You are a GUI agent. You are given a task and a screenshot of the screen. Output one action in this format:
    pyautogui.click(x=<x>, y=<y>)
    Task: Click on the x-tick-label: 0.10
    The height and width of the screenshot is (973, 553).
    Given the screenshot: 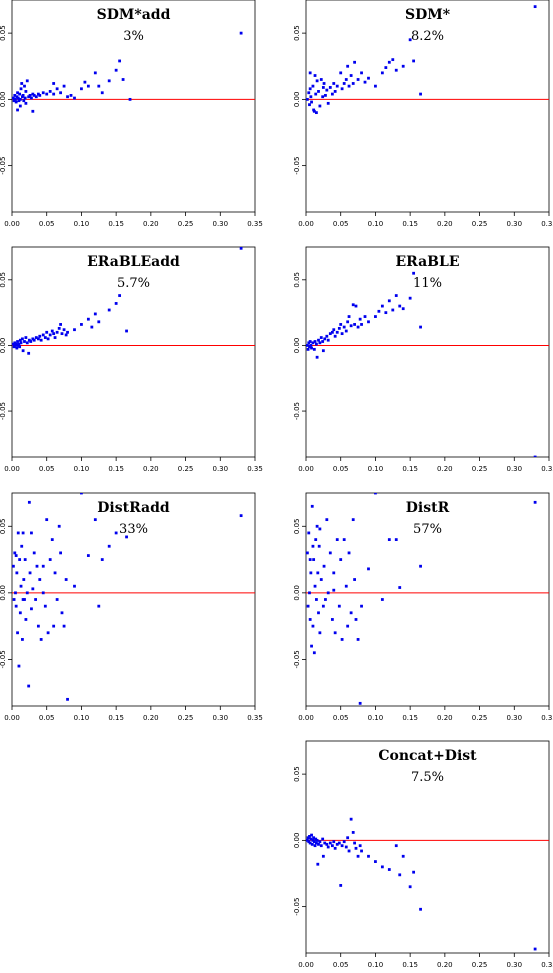 What is the action you would take?
    pyautogui.click(x=82, y=224)
    